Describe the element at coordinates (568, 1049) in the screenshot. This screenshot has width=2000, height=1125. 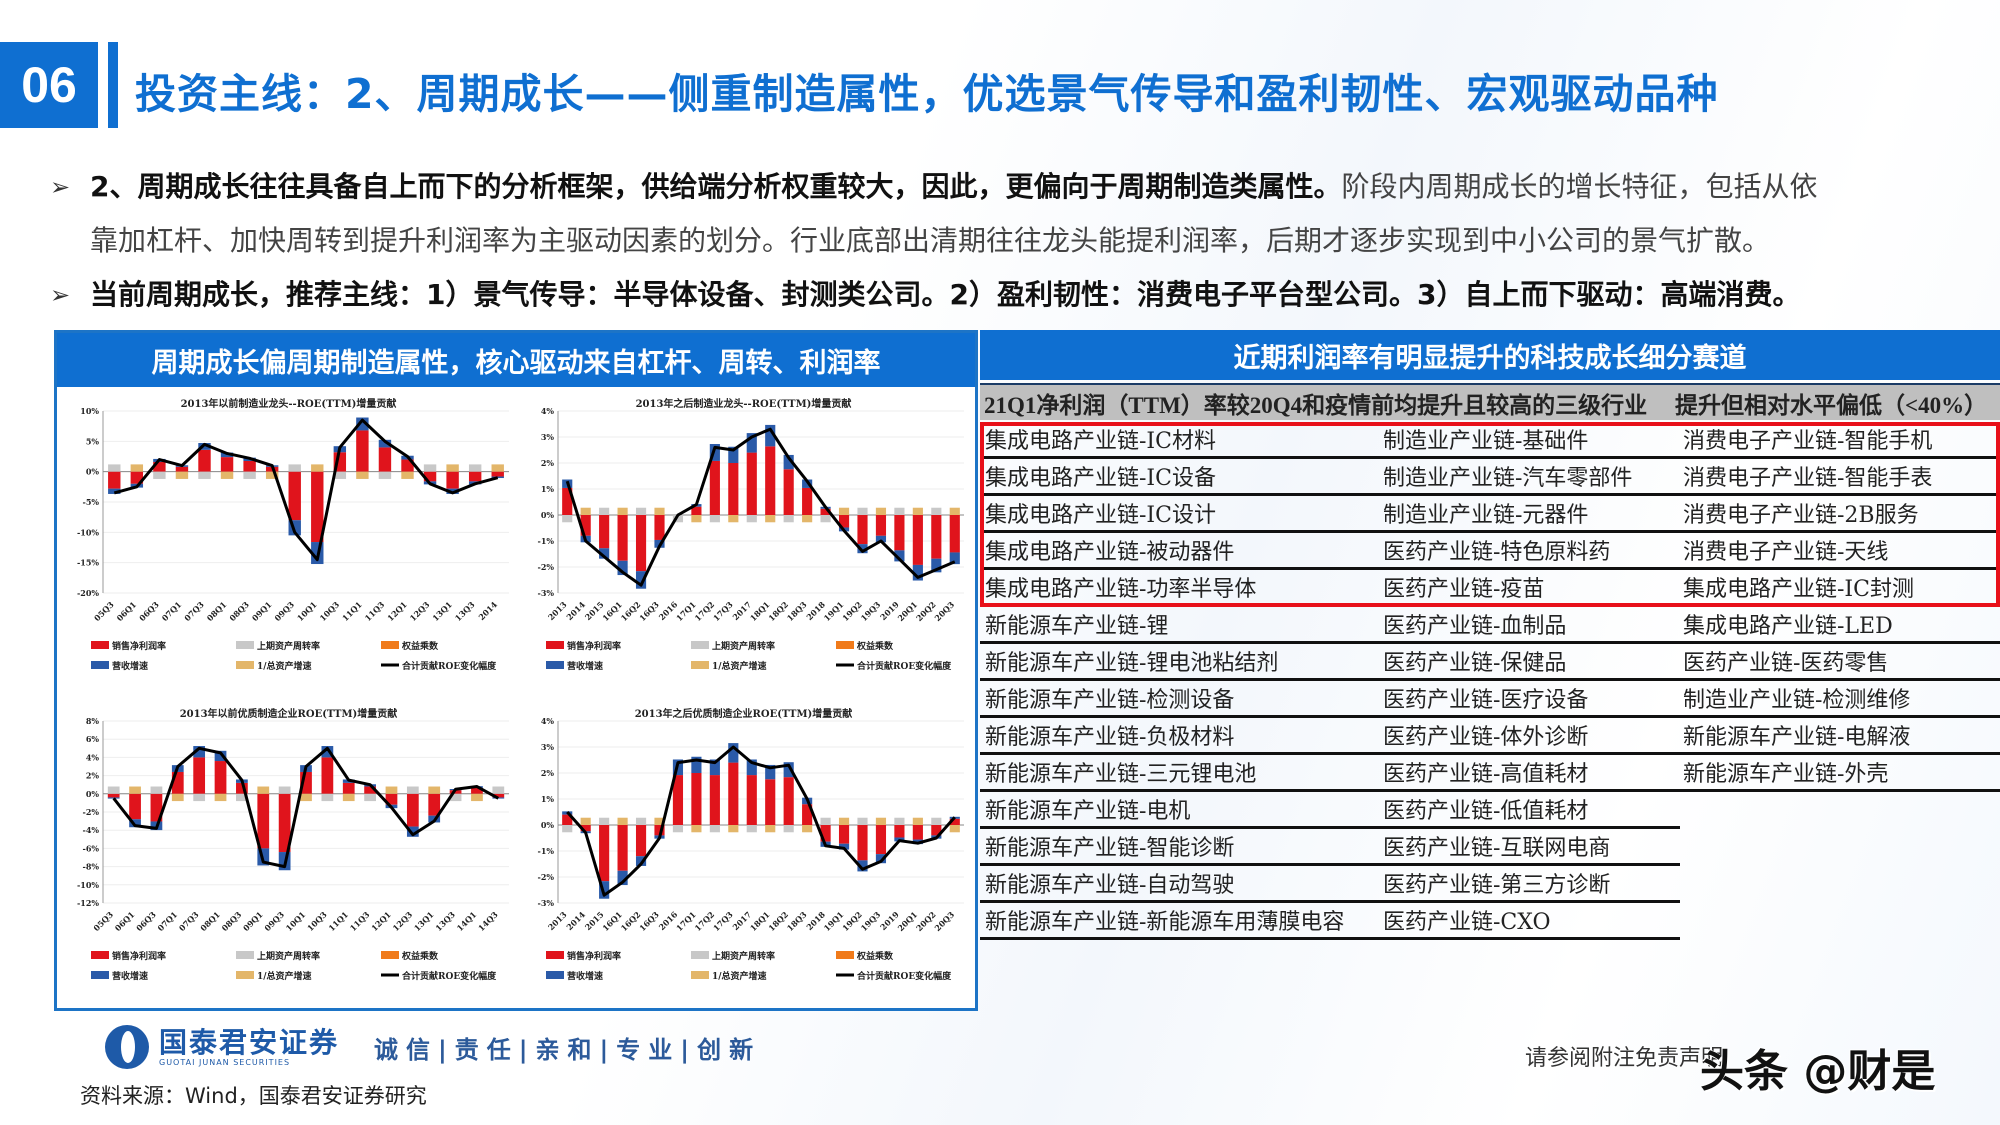
I see `company-motto: 诚信|责任|亲和|专业|创新` at that location.